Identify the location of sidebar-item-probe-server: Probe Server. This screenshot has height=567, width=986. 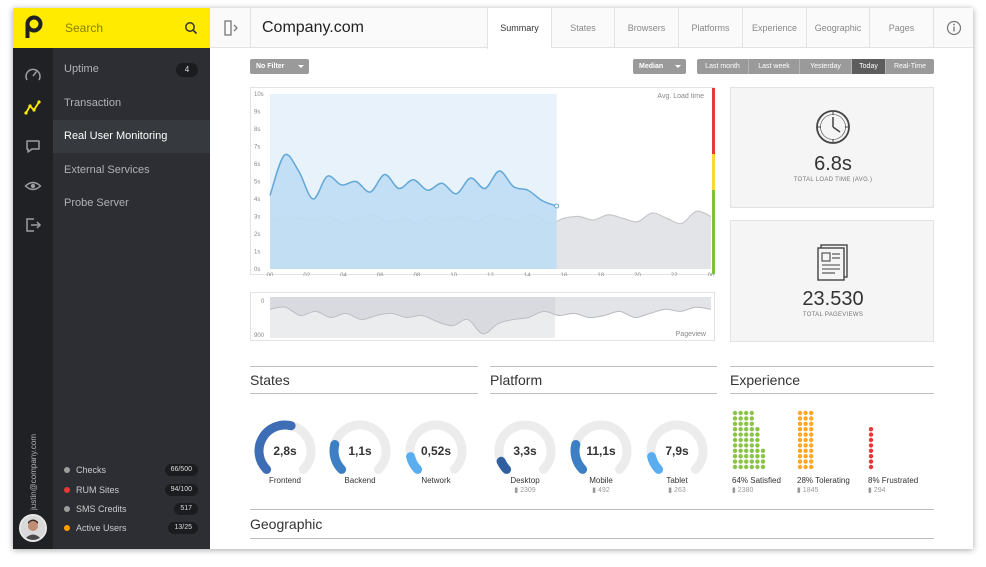
(131, 203).